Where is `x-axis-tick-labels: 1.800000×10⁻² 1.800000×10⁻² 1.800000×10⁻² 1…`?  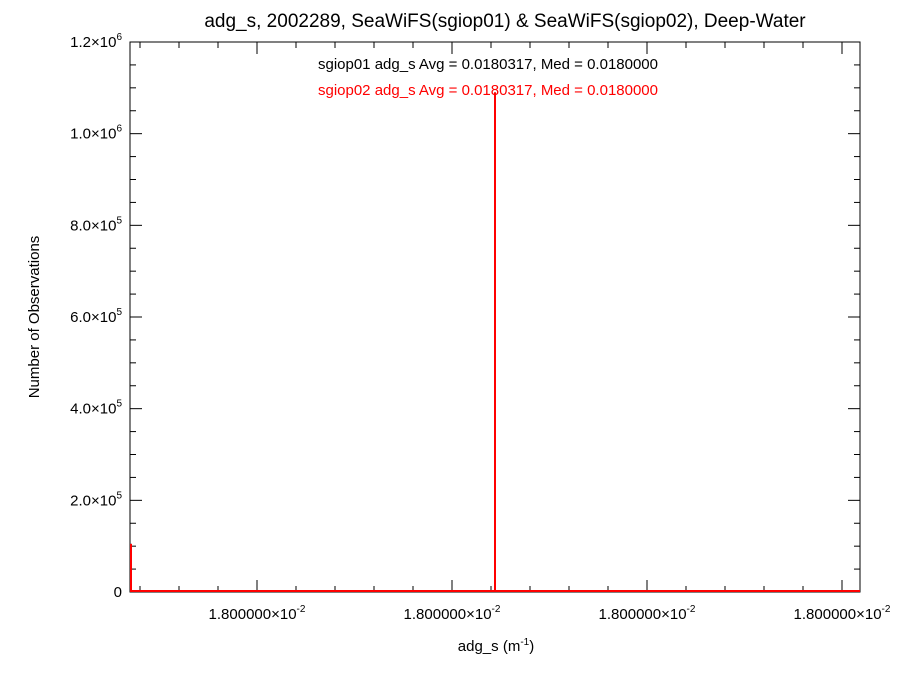
x-axis-tick-labels: 1.800000×10⁻² 1.800000×10⁻² 1.800000×10⁻² 1… is located at coordinates (550, 613).